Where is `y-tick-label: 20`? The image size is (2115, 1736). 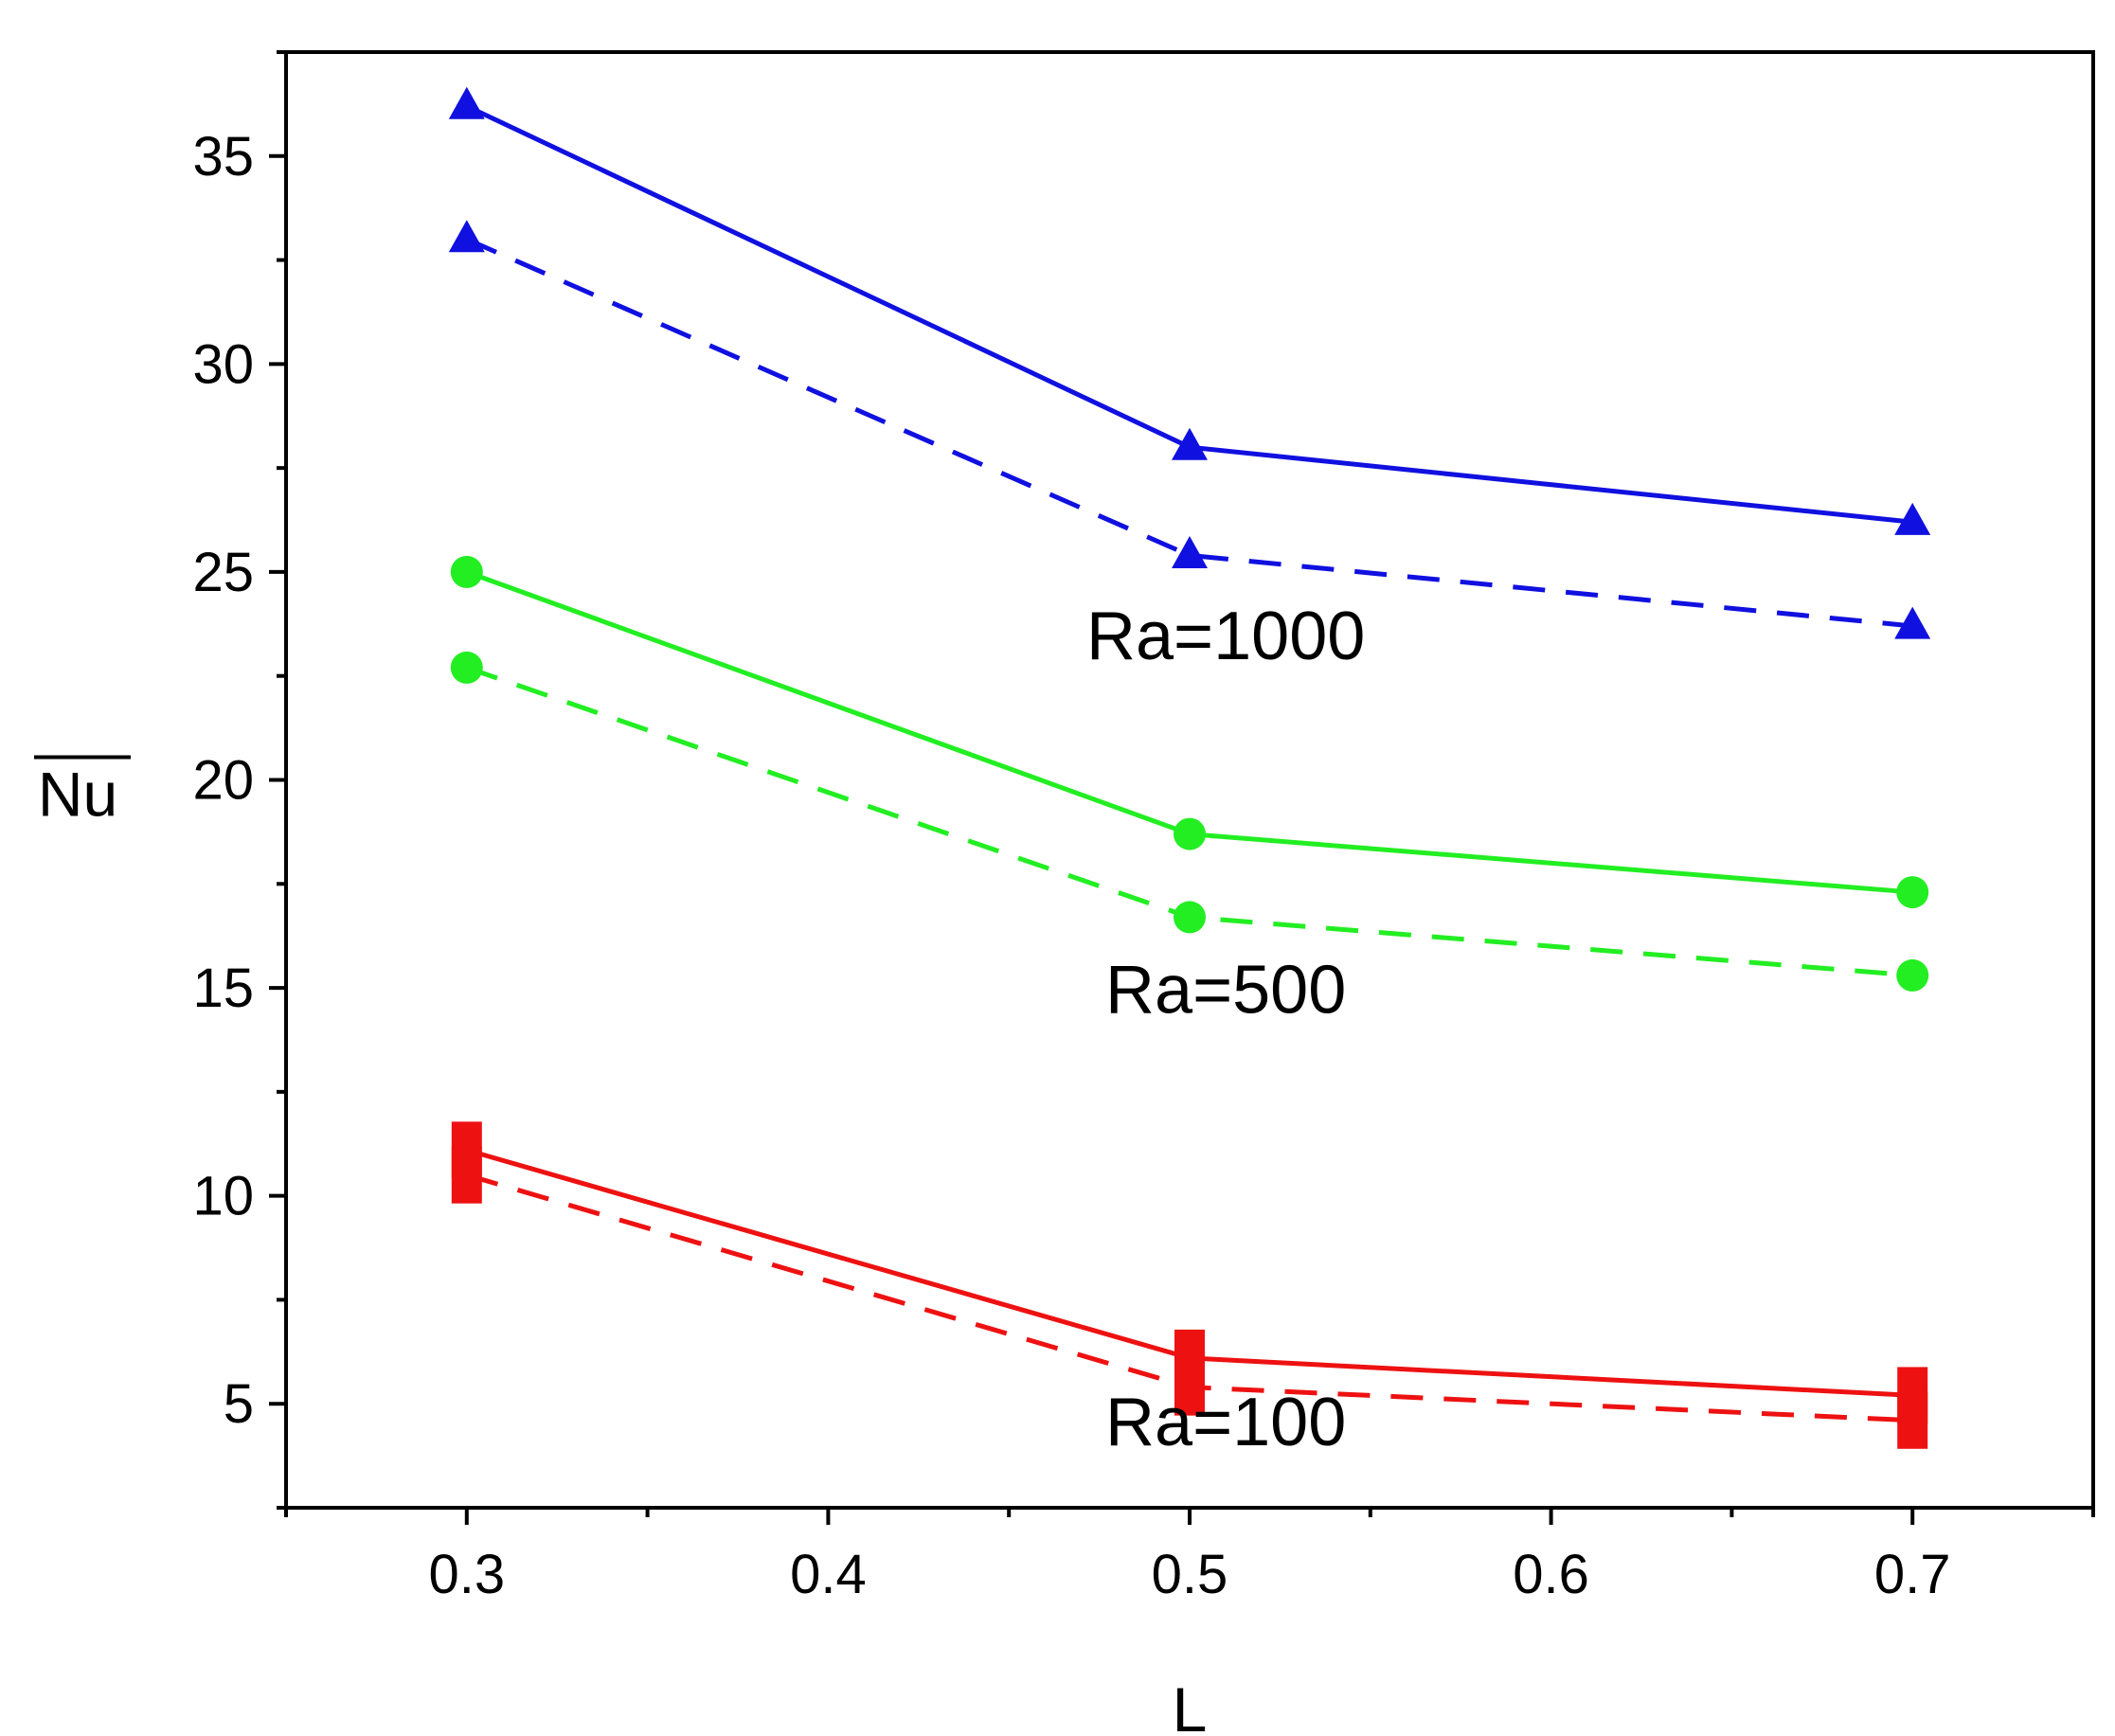 y-tick-label: 20 is located at coordinates (223, 781).